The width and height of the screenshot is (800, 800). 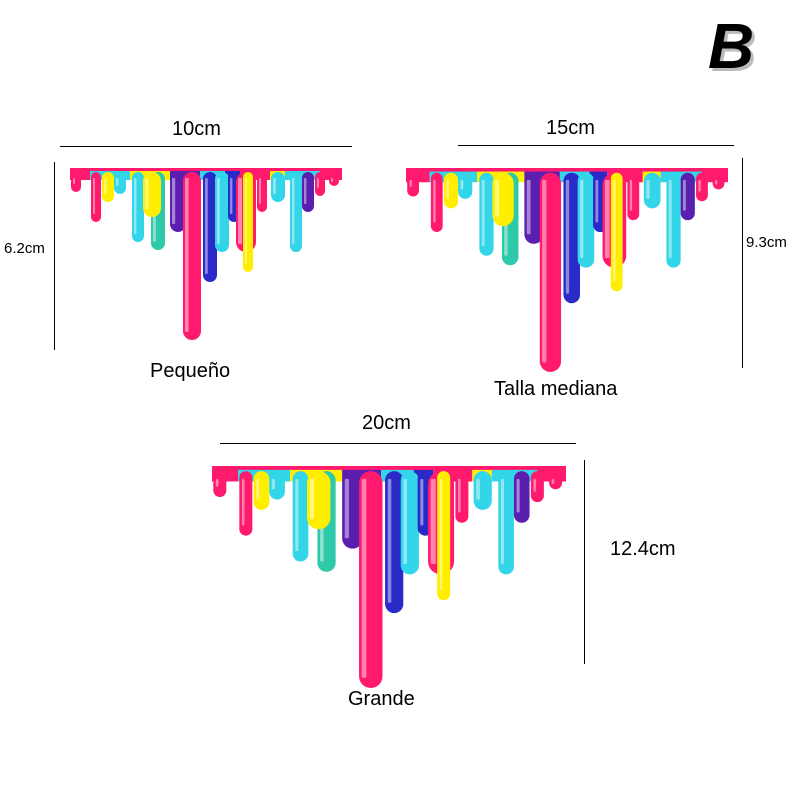 What do you see at coordinates (766, 242) in the screenshot?
I see `medium-height-label: 9.3cm` at bounding box center [766, 242].